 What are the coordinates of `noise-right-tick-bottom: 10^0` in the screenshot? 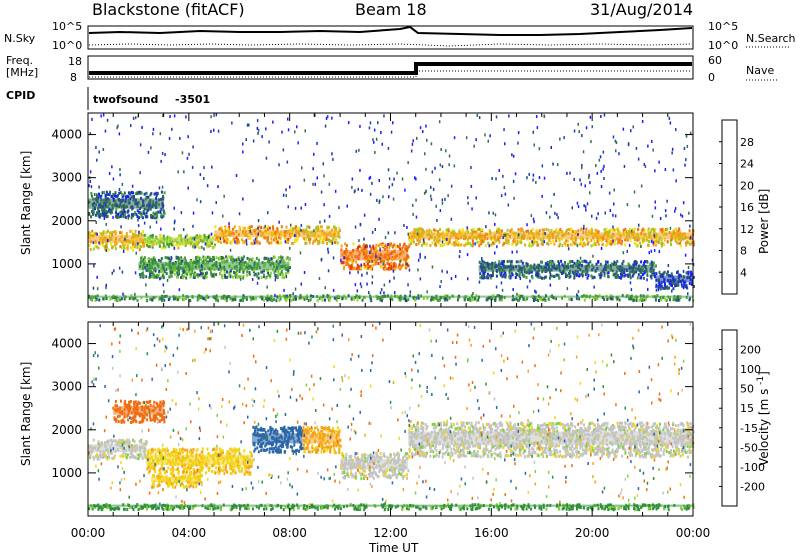 It's located at (723, 45).